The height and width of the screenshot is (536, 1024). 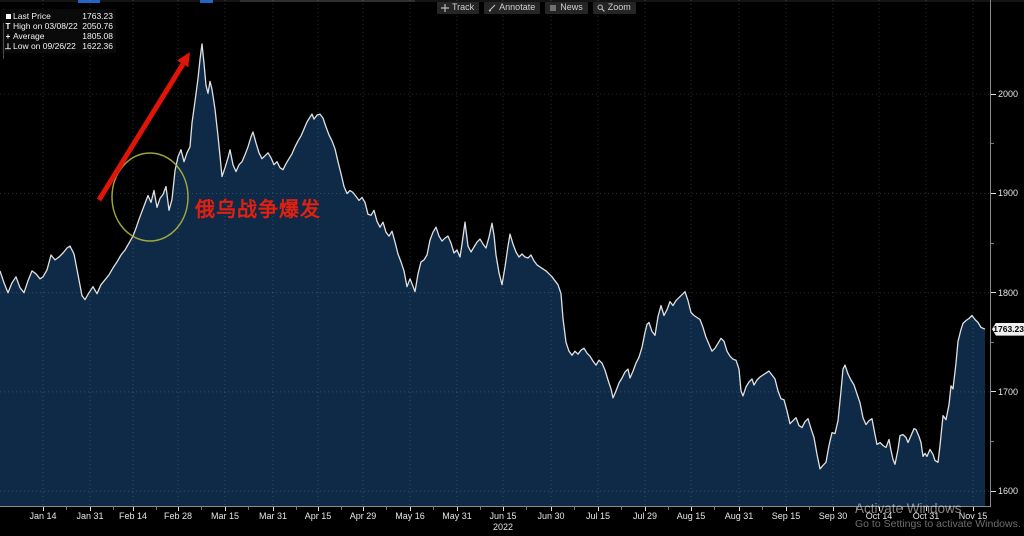 I want to click on zoom-button: Zoom, so click(x=614, y=8).